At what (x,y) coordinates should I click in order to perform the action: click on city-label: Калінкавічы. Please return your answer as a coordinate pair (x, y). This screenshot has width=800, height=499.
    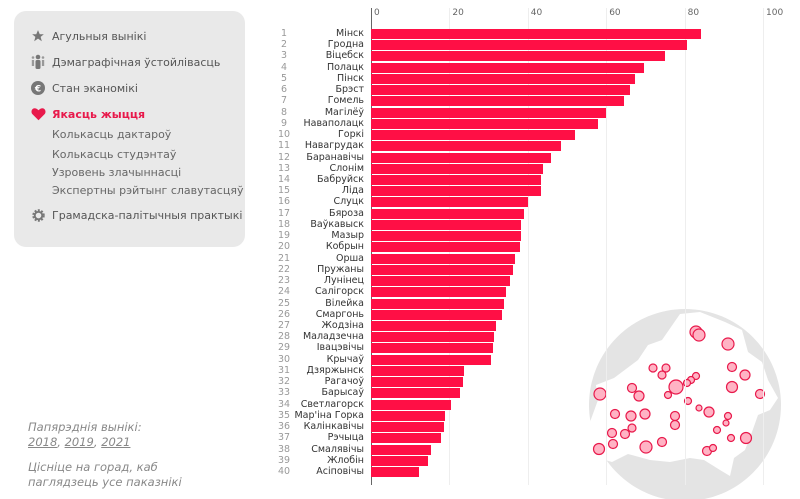
    Looking at the image, I should click on (333, 427).